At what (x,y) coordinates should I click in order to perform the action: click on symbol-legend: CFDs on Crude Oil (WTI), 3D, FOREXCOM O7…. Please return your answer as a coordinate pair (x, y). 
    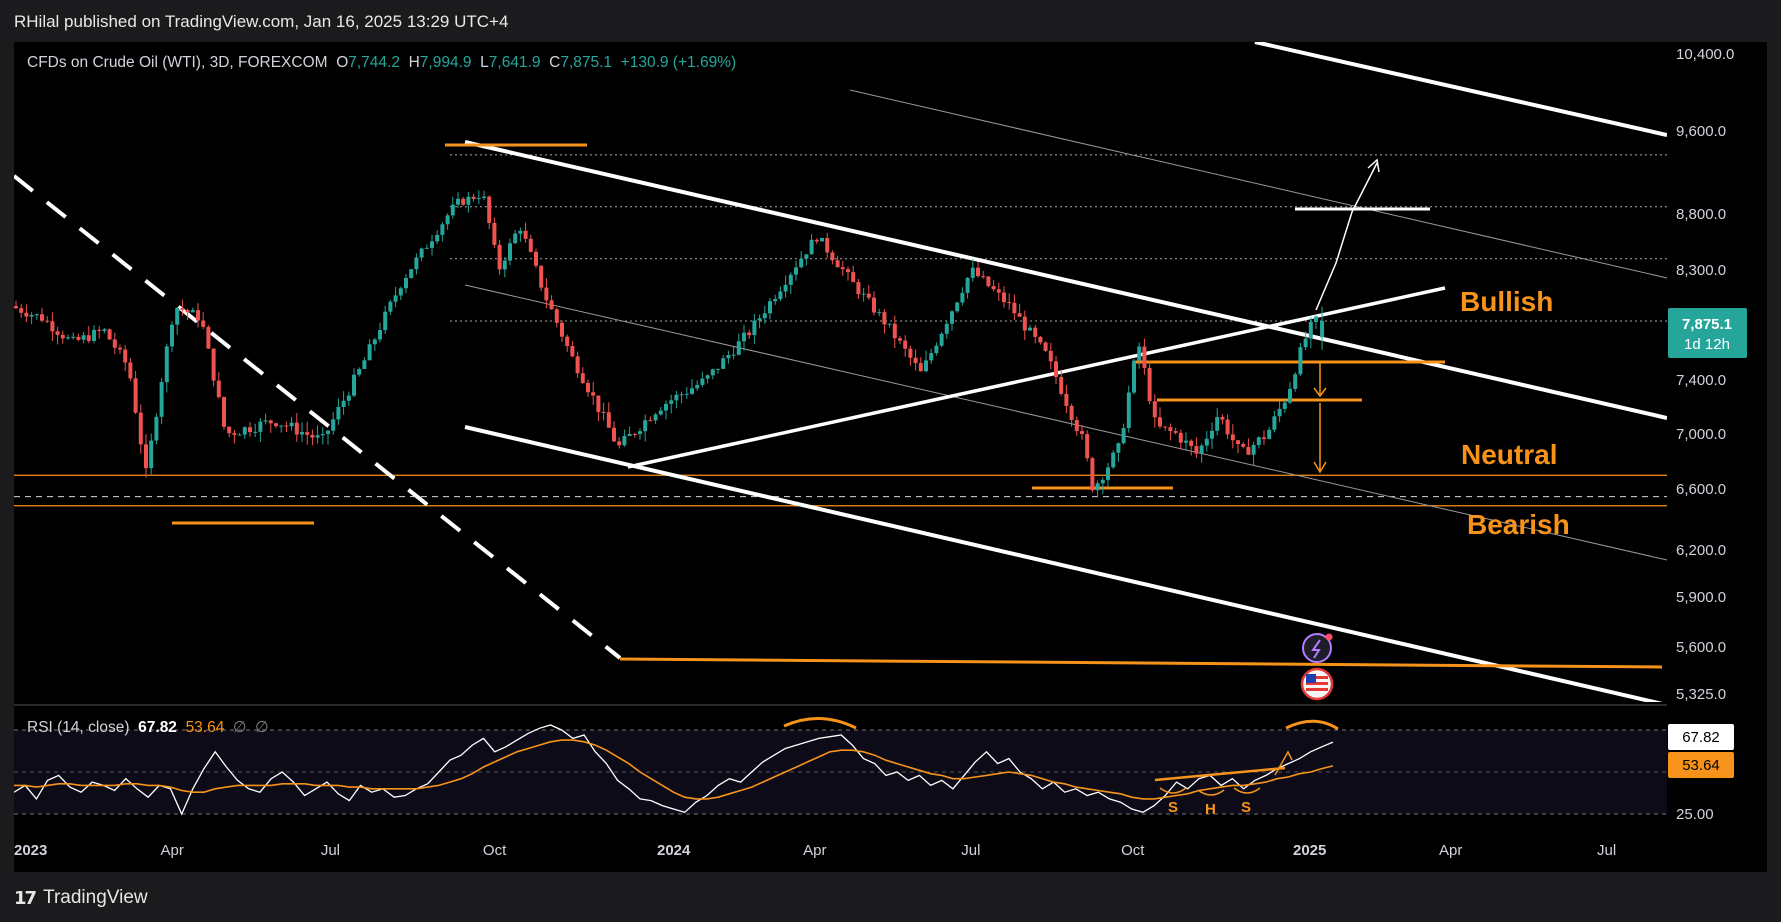
    Looking at the image, I should click on (381, 63).